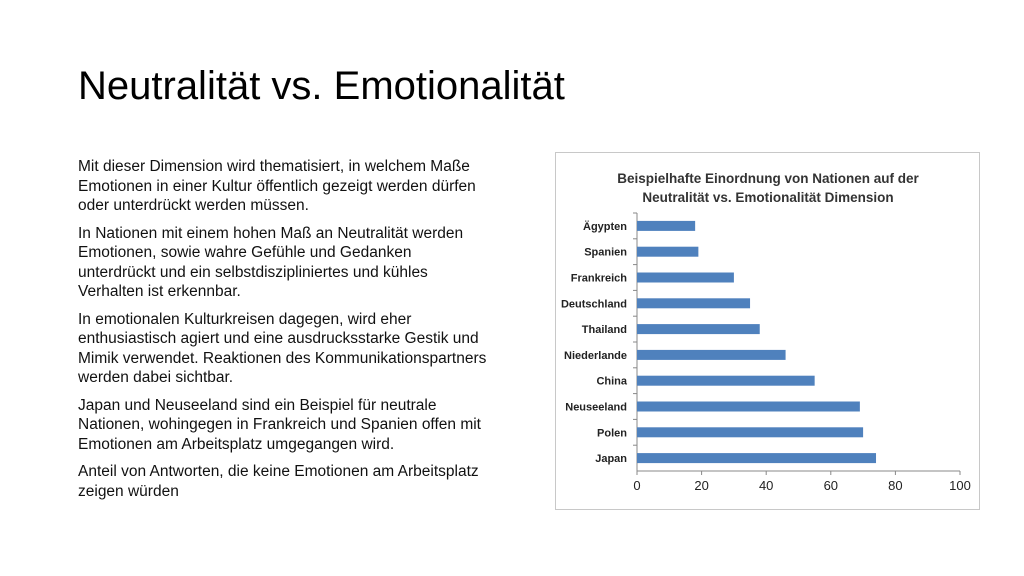  What do you see at coordinates (612, 433) in the screenshot?
I see `category-label-8: Polen` at bounding box center [612, 433].